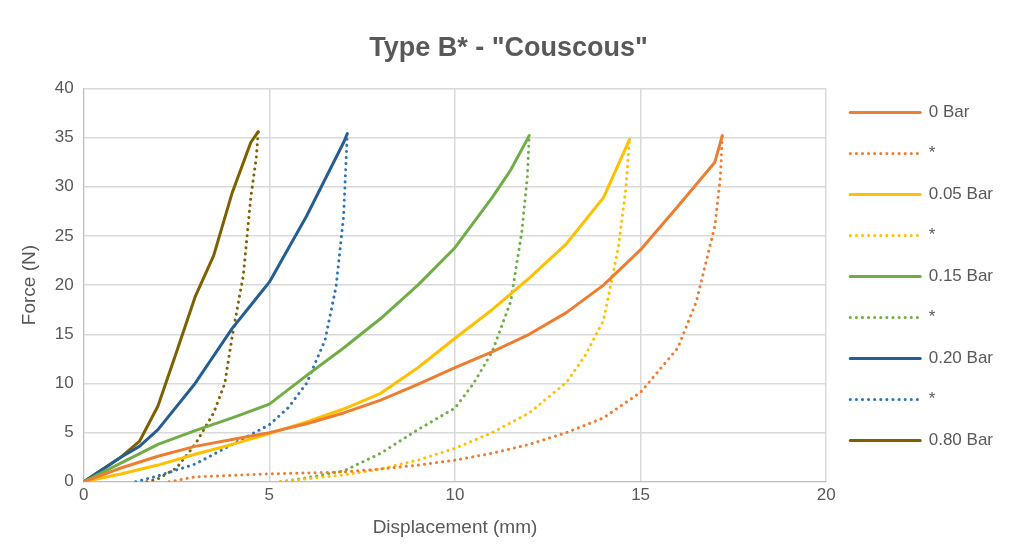 This screenshot has width=1017, height=559. Describe the element at coordinates (64, 235) in the screenshot. I see `y-tick-label: 25` at that location.